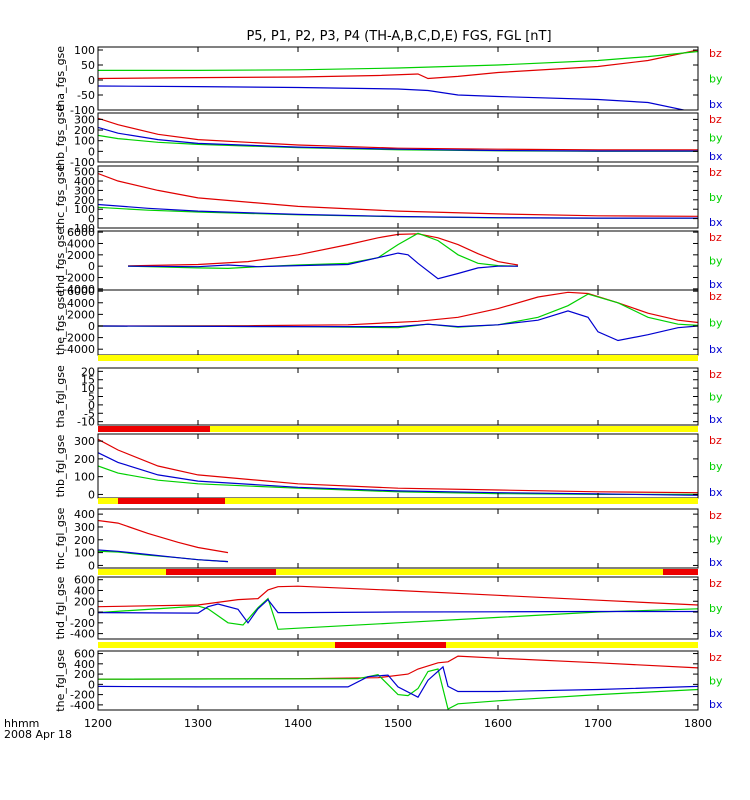 Image resolution: width=750 pixels, height=800 pixels. I want to click on x-tick-label: 1500, so click(398, 723).